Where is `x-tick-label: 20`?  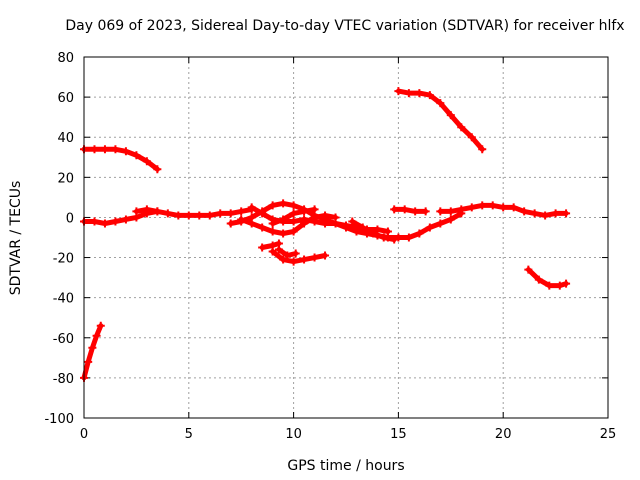 x-tick-label: 20 is located at coordinates (503, 434).